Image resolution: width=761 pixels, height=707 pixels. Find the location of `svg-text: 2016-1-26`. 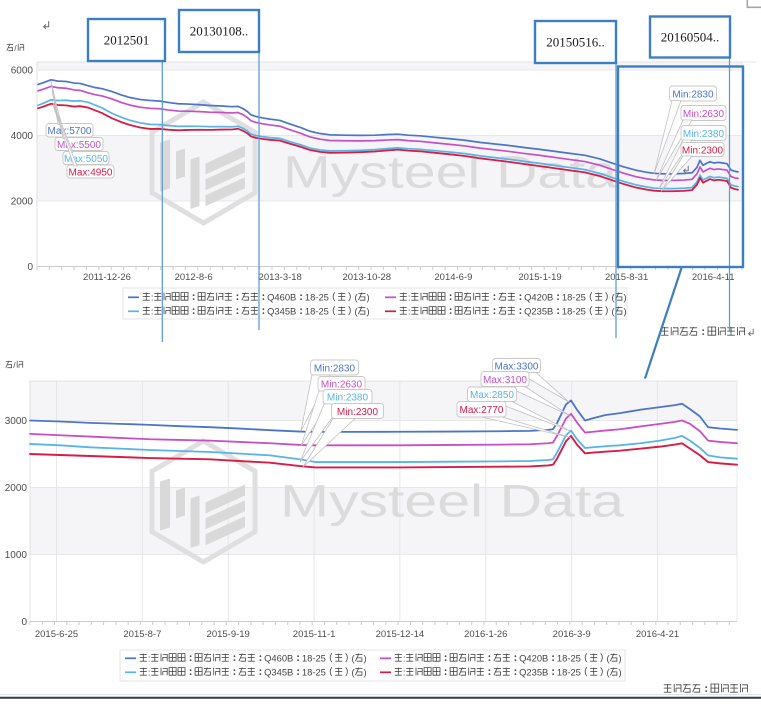

svg-text: 2016-1-26 is located at coordinates (485, 634).